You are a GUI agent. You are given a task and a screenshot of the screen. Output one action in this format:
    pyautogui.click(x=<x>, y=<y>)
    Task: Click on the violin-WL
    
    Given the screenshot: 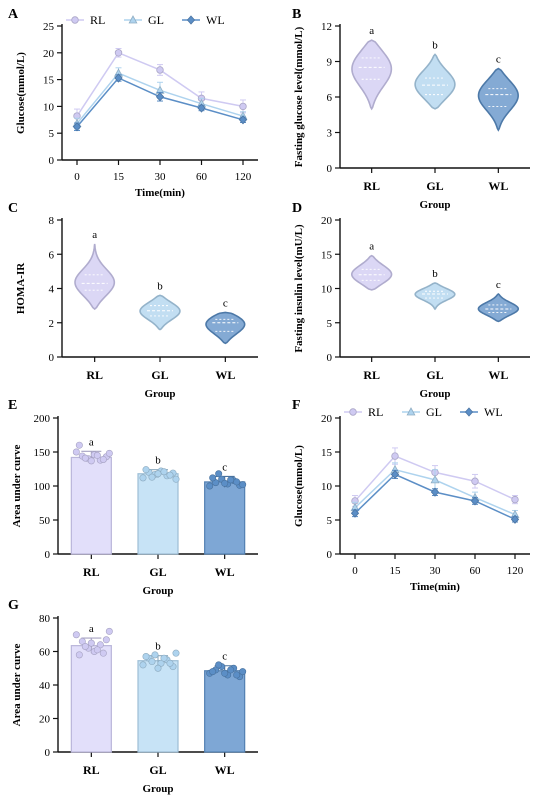 What is the action you would take?
    pyautogui.click(x=225, y=328)
    